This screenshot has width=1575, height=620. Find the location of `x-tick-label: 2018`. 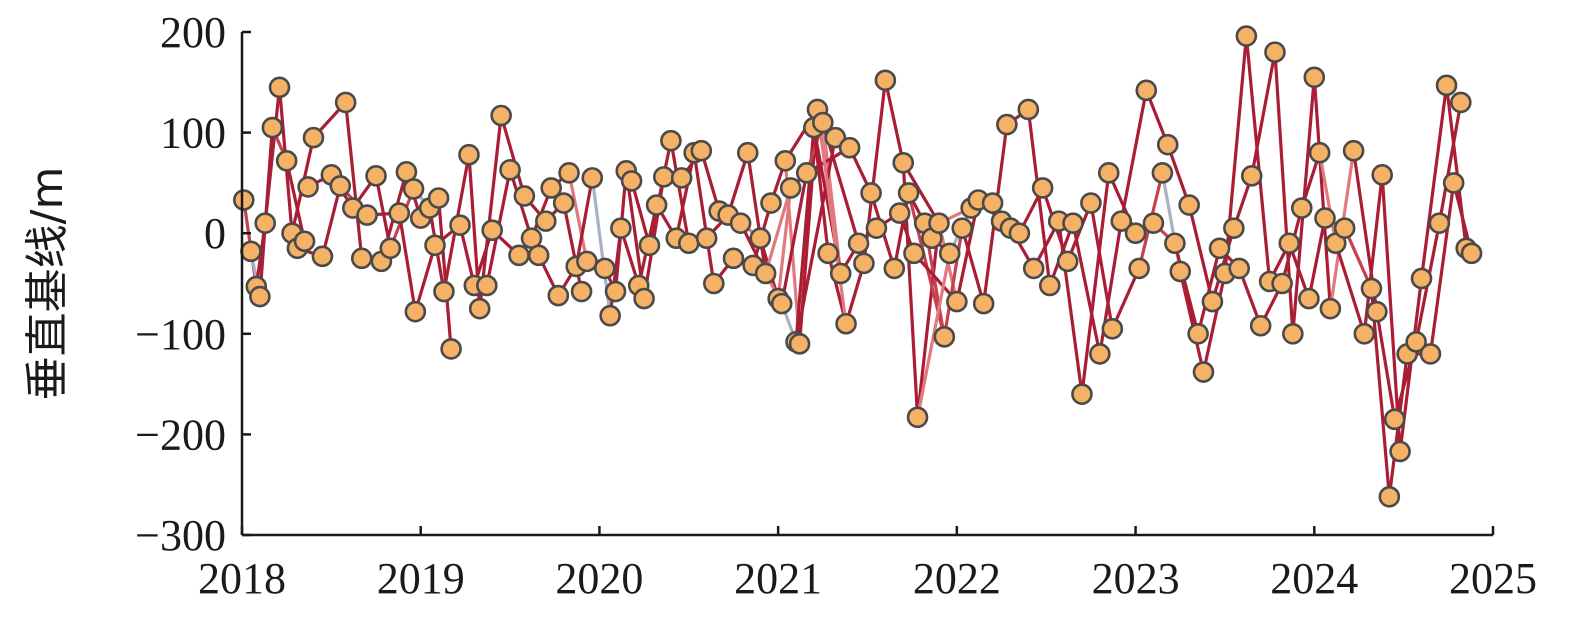

x-tick-label: 2018 is located at coordinates (242, 578).